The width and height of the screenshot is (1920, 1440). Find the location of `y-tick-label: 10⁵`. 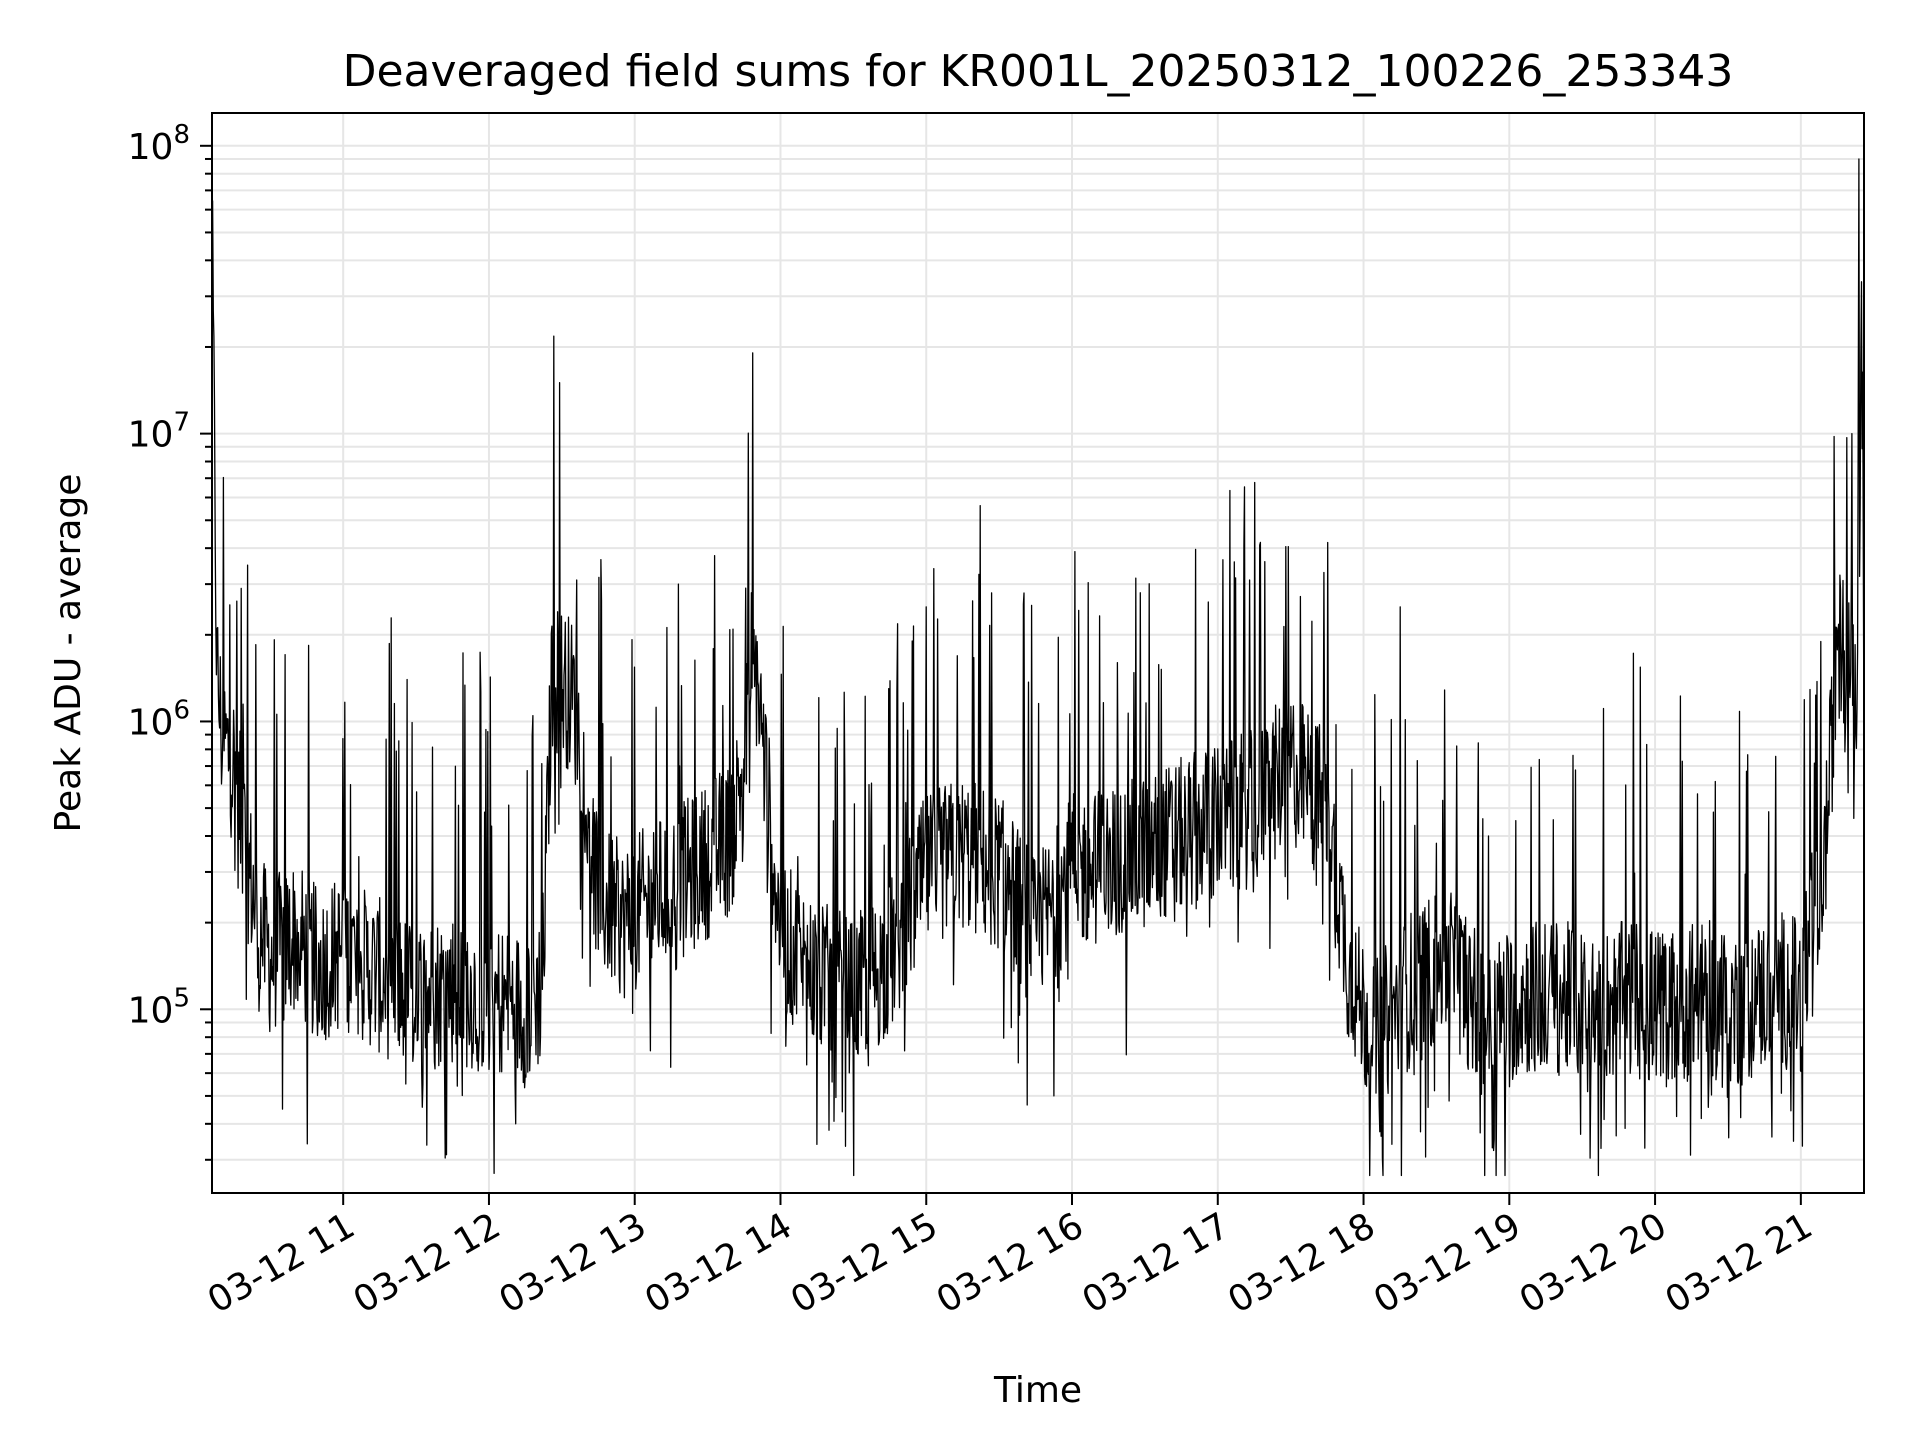

y-tick-label: 10⁵ is located at coordinates (159, 1007).